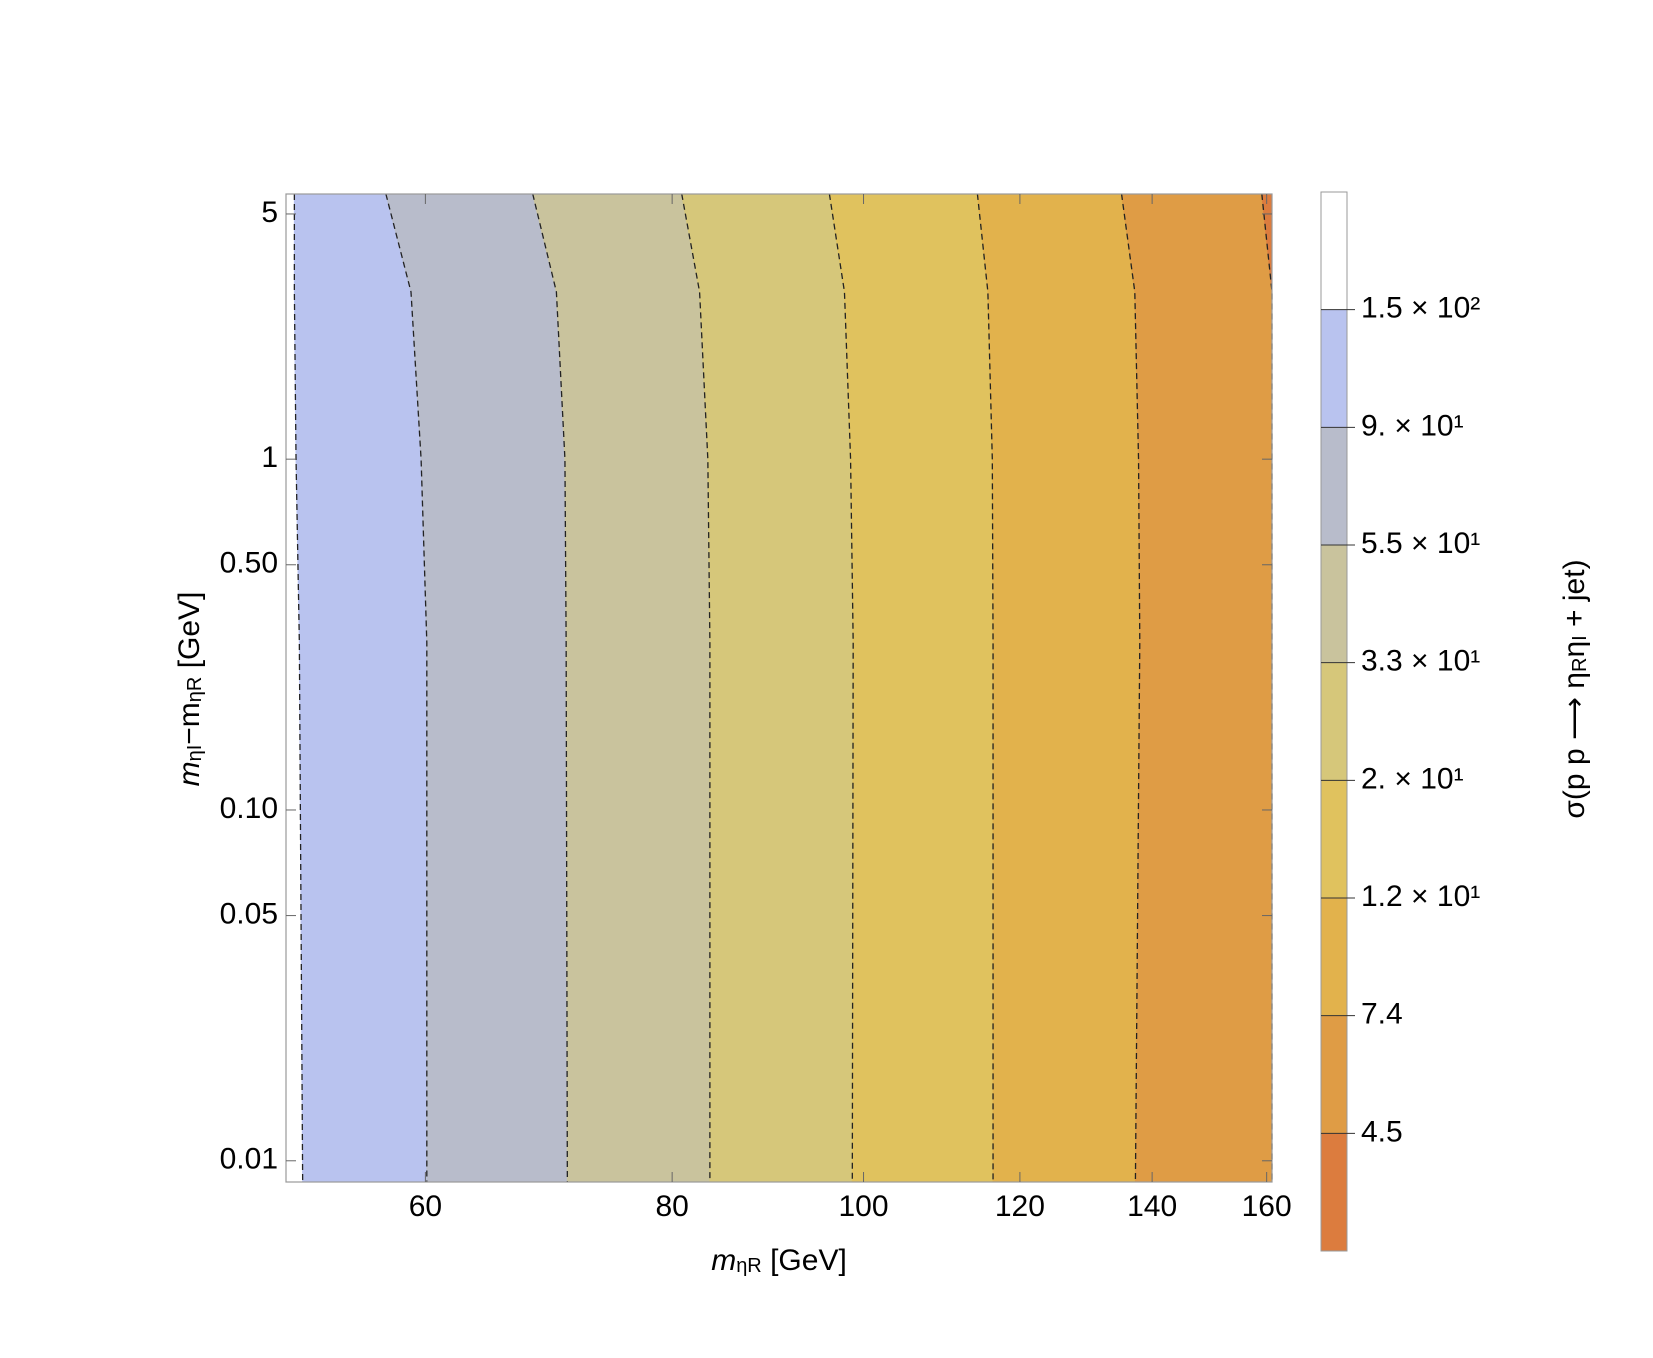 This screenshot has height=1358, width=1653. Describe the element at coordinates (671, 1206) in the screenshot. I see `x-tick-label: 80` at that location.